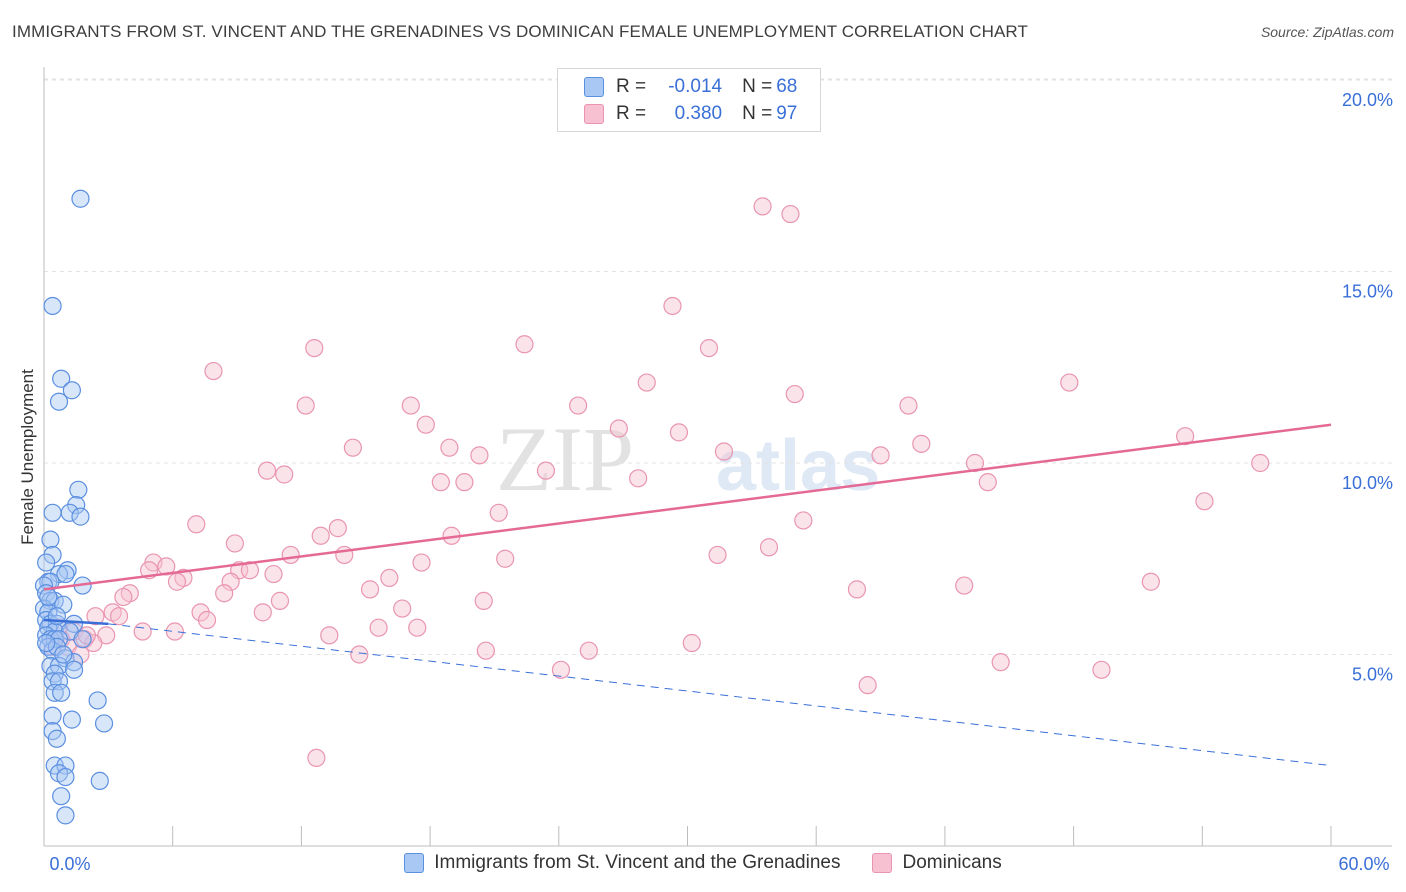 The image size is (1406, 892). What do you see at coordinates (69, 864) in the screenshot?
I see `x-tick-label-start: 0.0%` at bounding box center [69, 864].